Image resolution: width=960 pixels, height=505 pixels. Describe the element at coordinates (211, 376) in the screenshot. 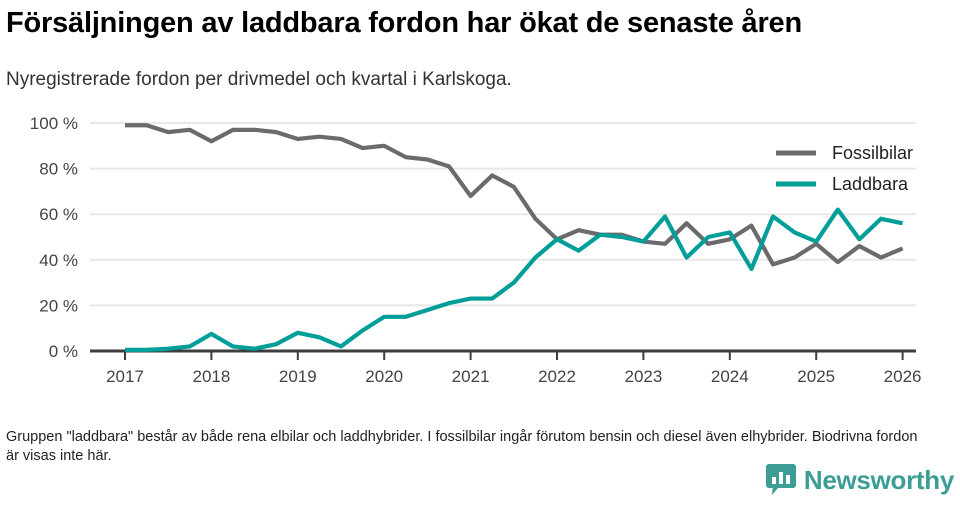

I see `x-axis-tick-label: 2018` at that location.